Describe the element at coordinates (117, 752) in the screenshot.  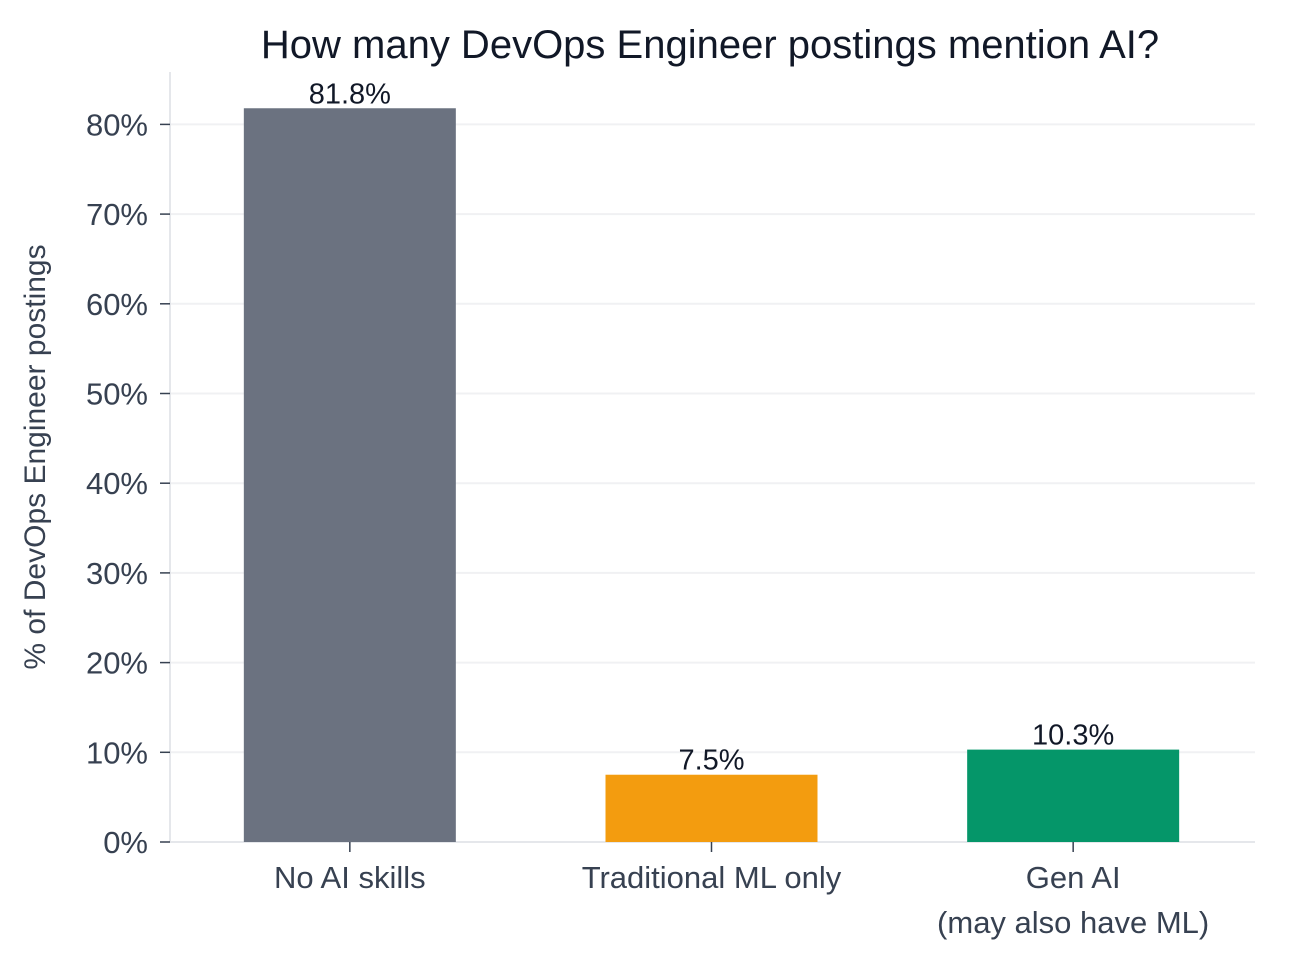
I see `y-tick-label: 10%` at that location.